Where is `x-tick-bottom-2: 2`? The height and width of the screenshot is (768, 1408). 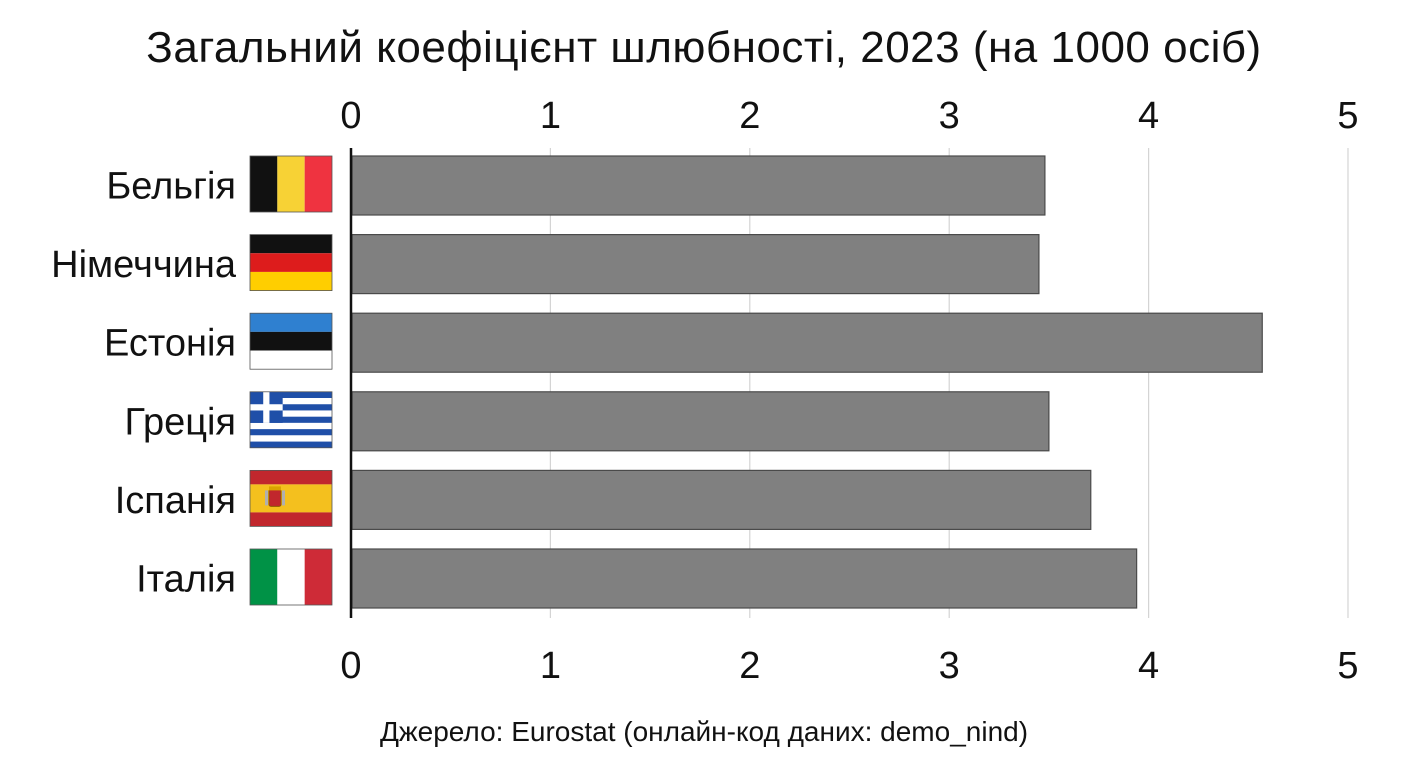 x-tick-bottom-2: 2 is located at coordinates (749, 666).